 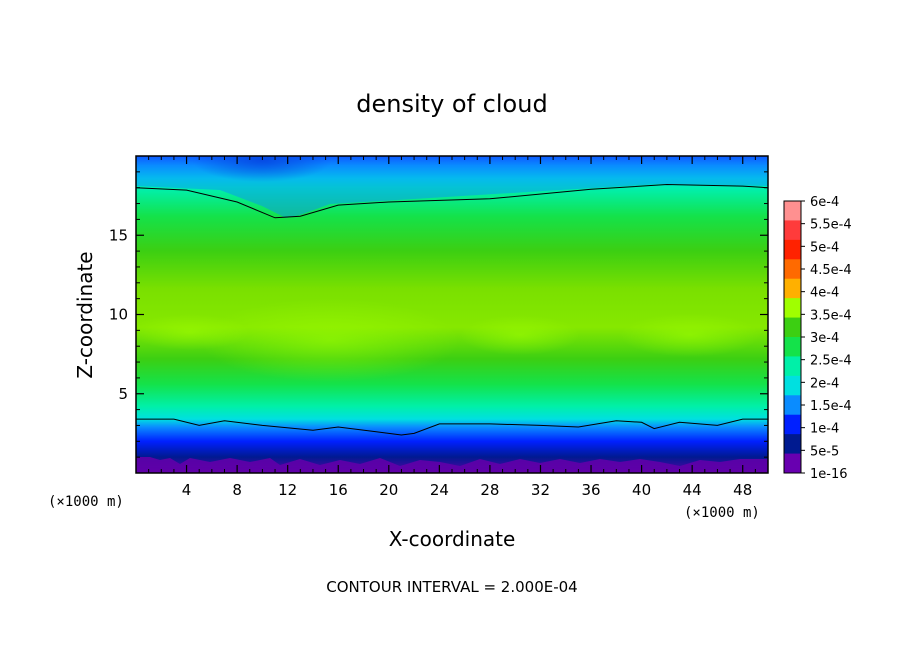 What do you see at coordinates (824, 202) in the screenshot?
I see `colorbar-label: 6e-4` at bounding box center [824, 202].